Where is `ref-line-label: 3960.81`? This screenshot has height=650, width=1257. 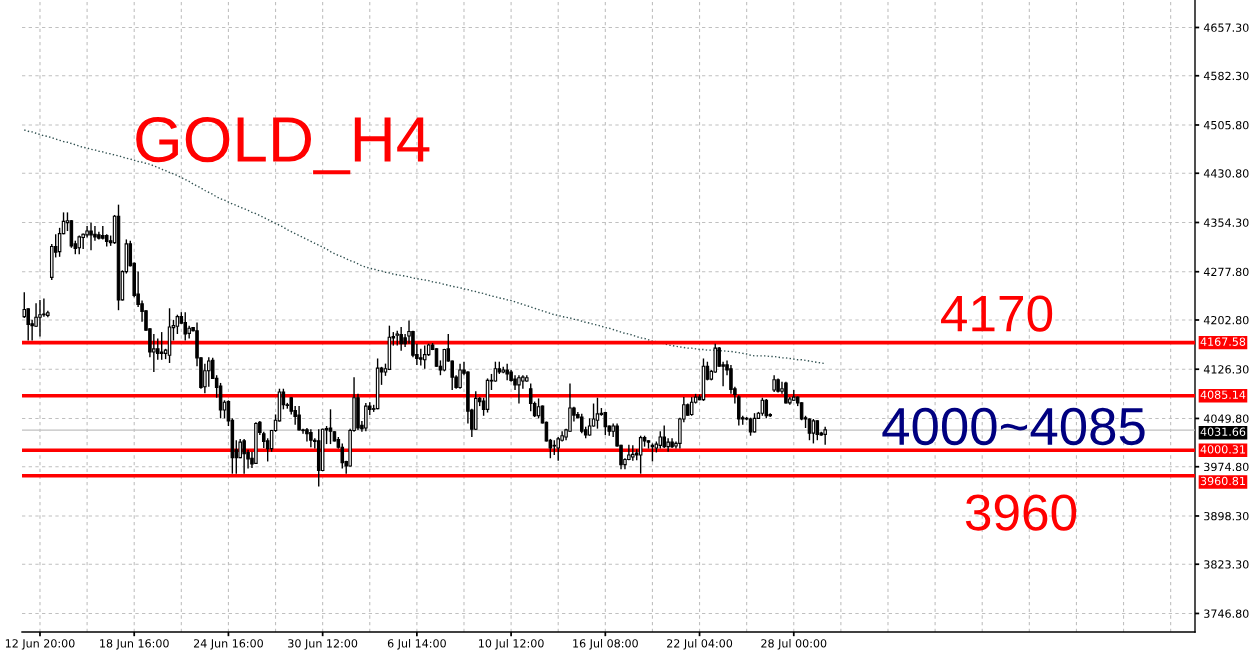 ref-line-label: 3960.81 is located at coordinates (1222, 481).